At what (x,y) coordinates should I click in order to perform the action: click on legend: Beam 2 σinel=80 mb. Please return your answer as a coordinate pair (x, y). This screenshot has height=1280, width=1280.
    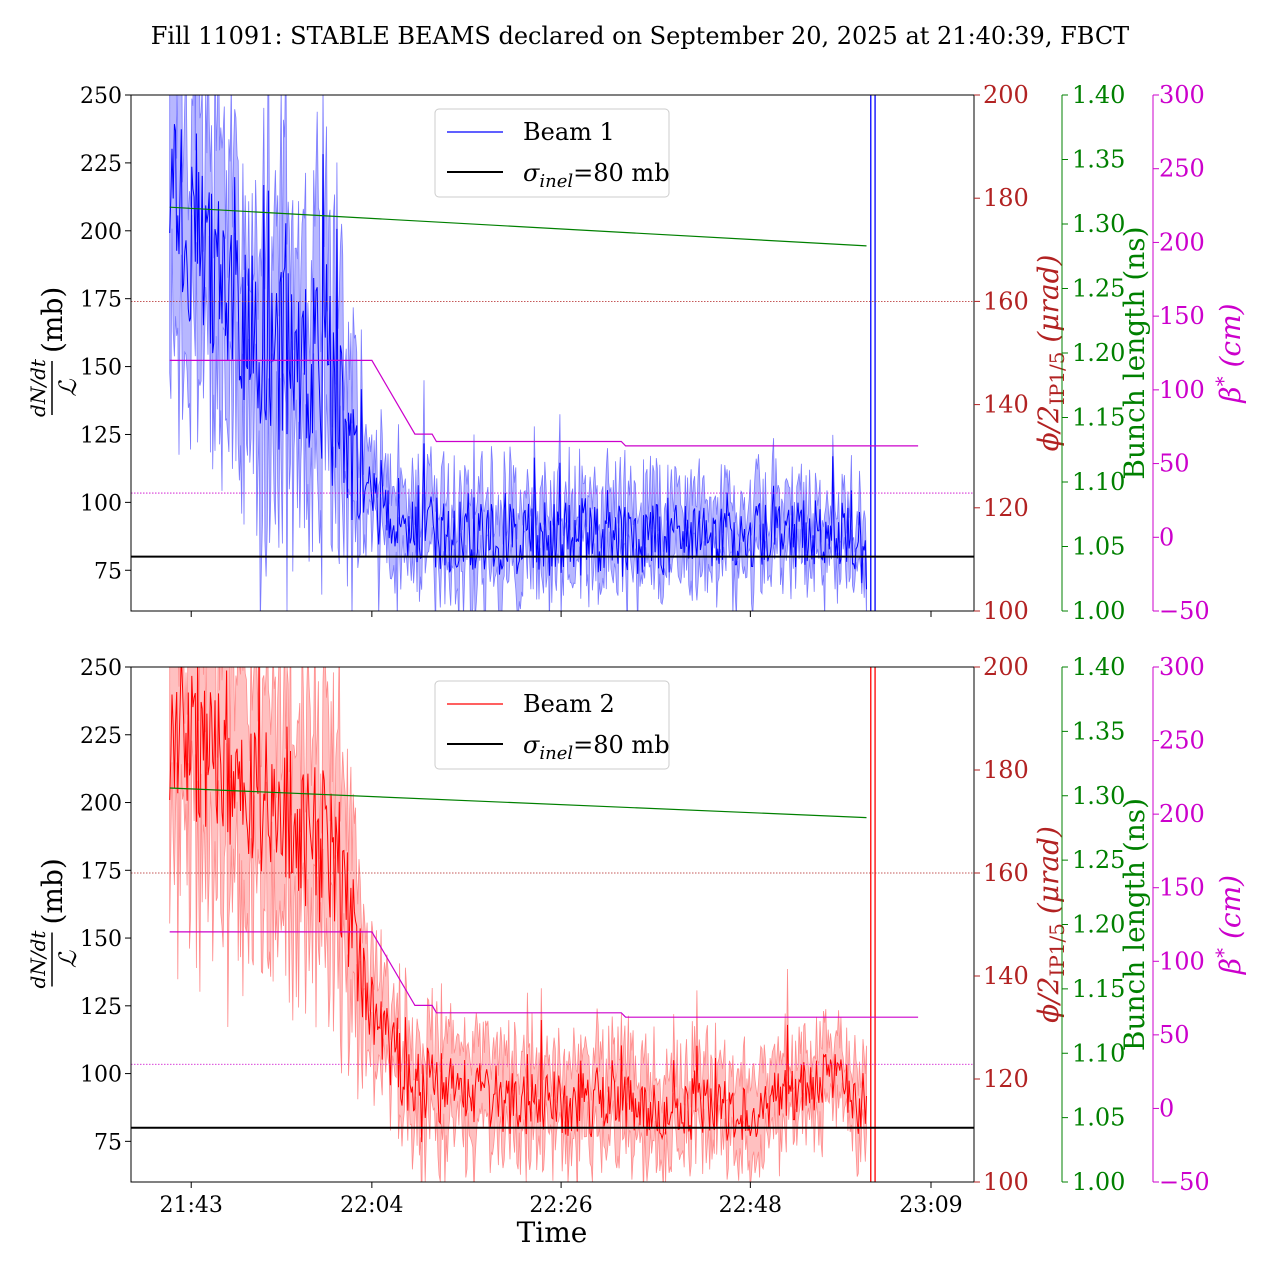
    Looking at the image, I should click on (552, 725).